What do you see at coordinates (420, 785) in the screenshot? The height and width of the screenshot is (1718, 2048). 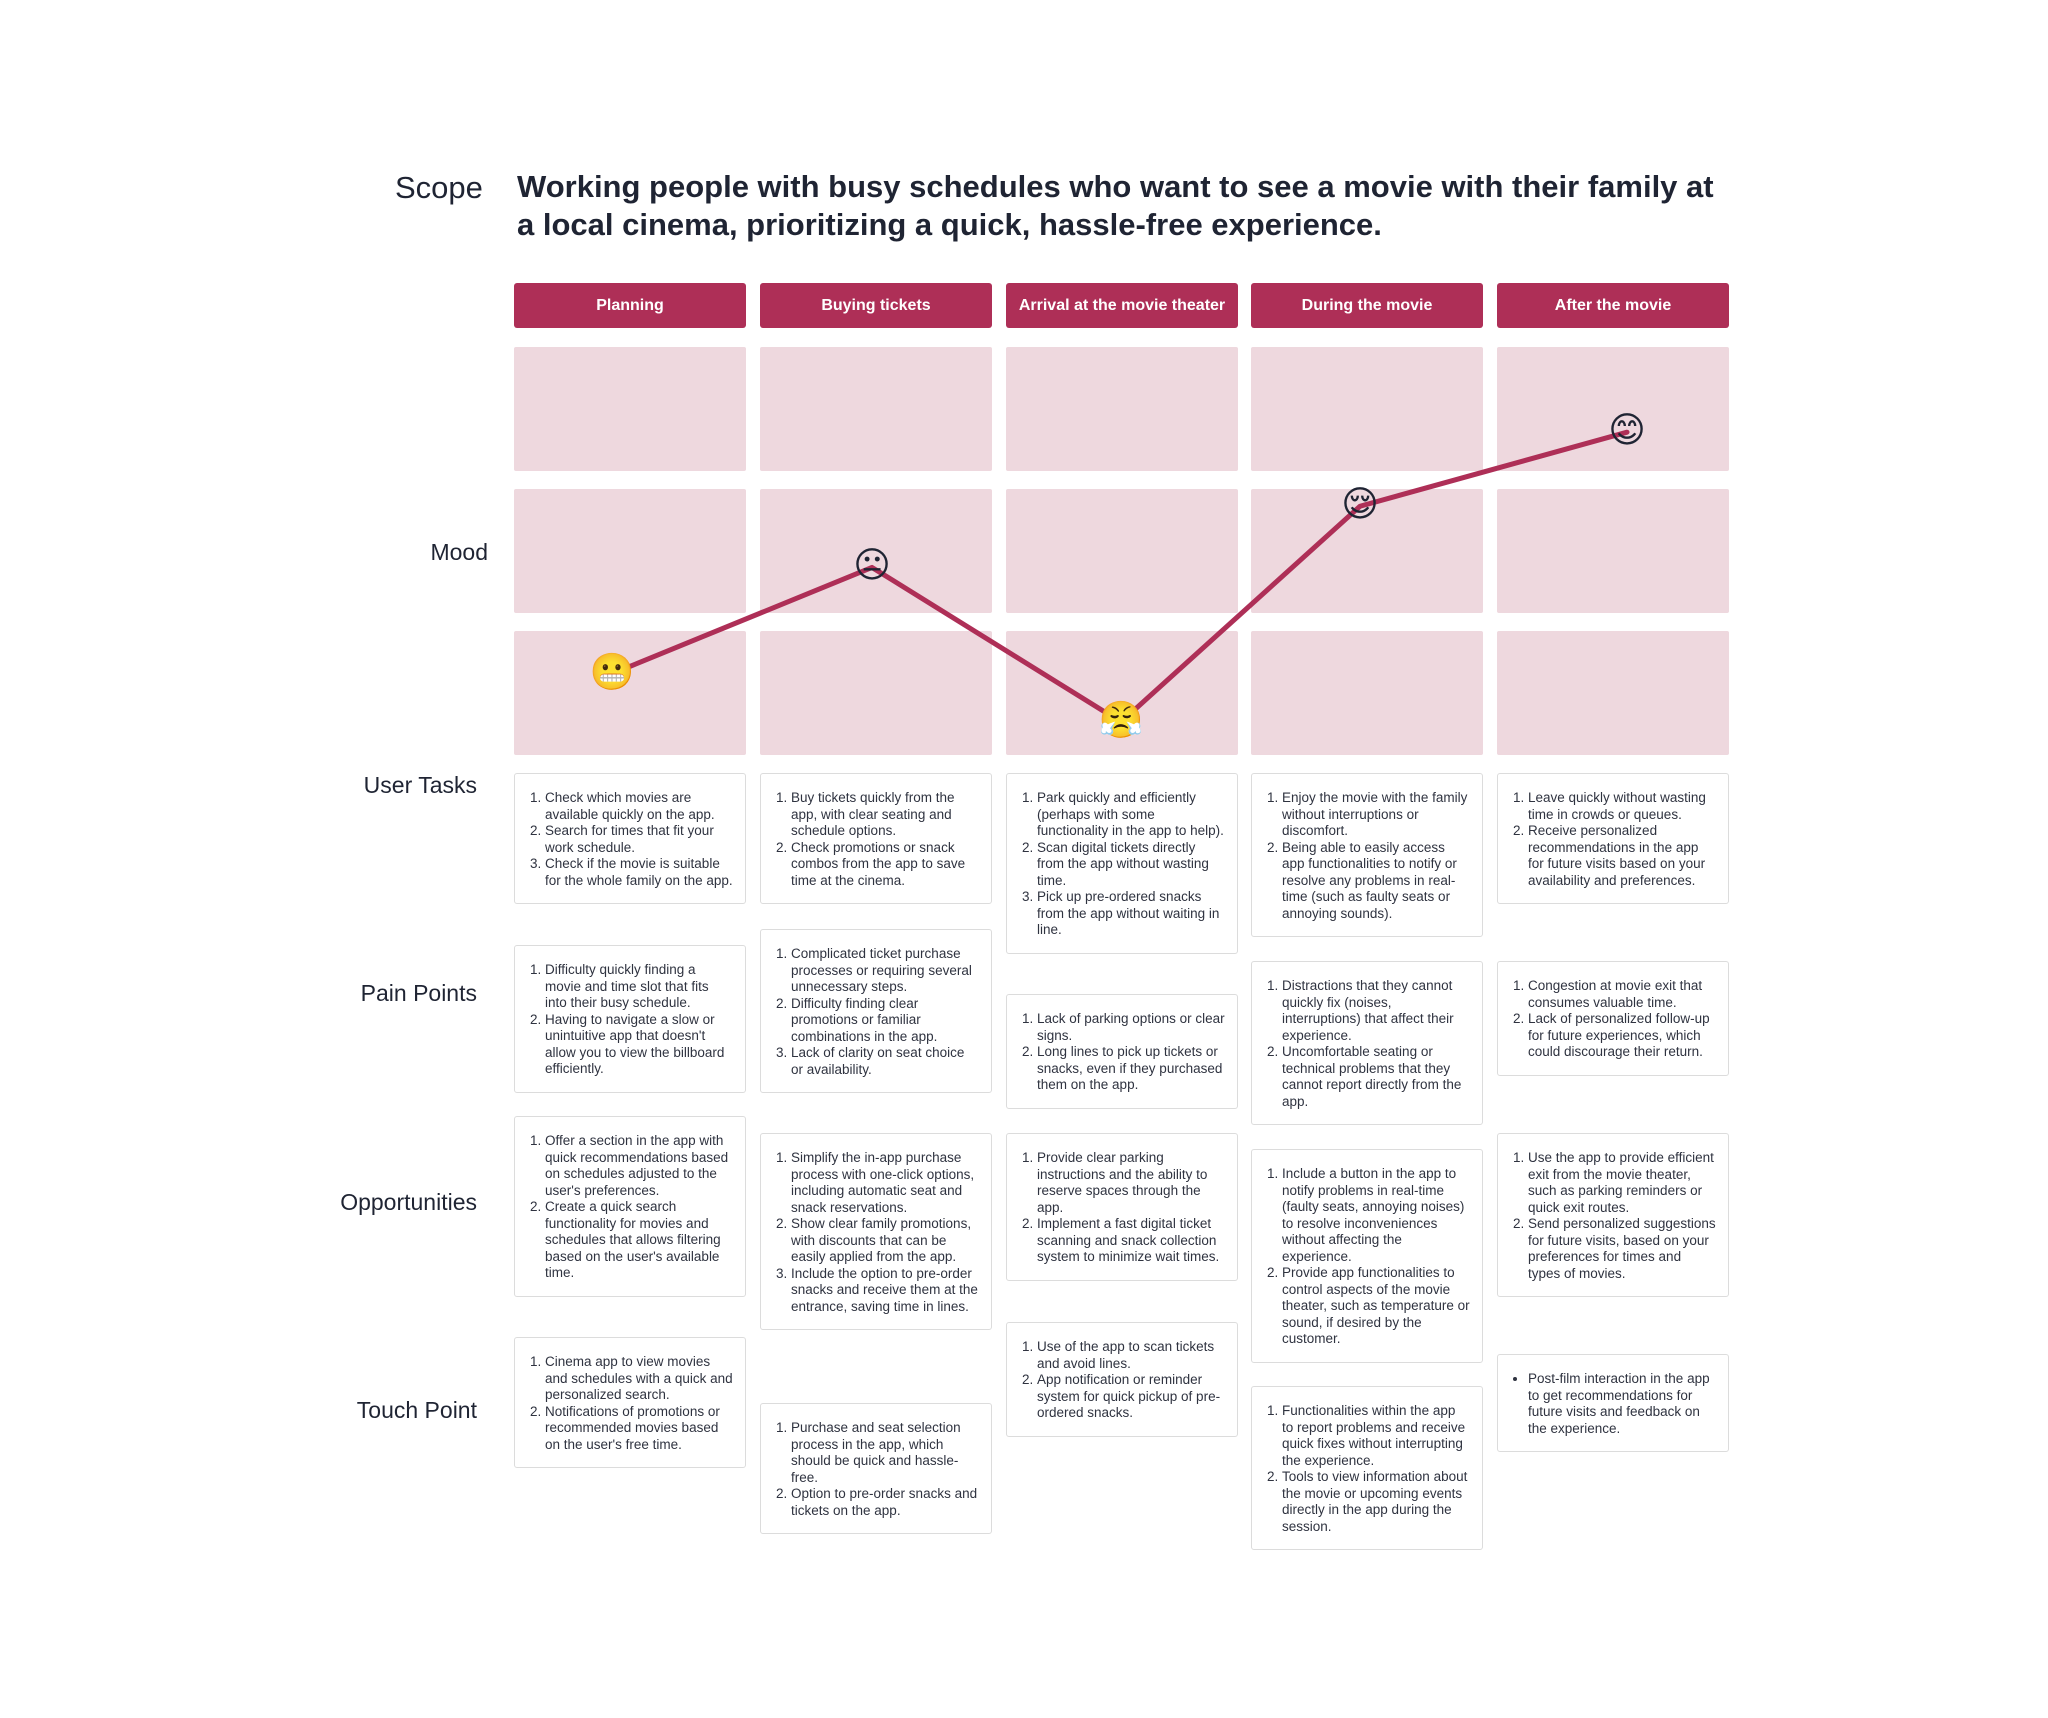 I see `row-label-user-tasks: User Tasks` at bounding box center [420, 785].